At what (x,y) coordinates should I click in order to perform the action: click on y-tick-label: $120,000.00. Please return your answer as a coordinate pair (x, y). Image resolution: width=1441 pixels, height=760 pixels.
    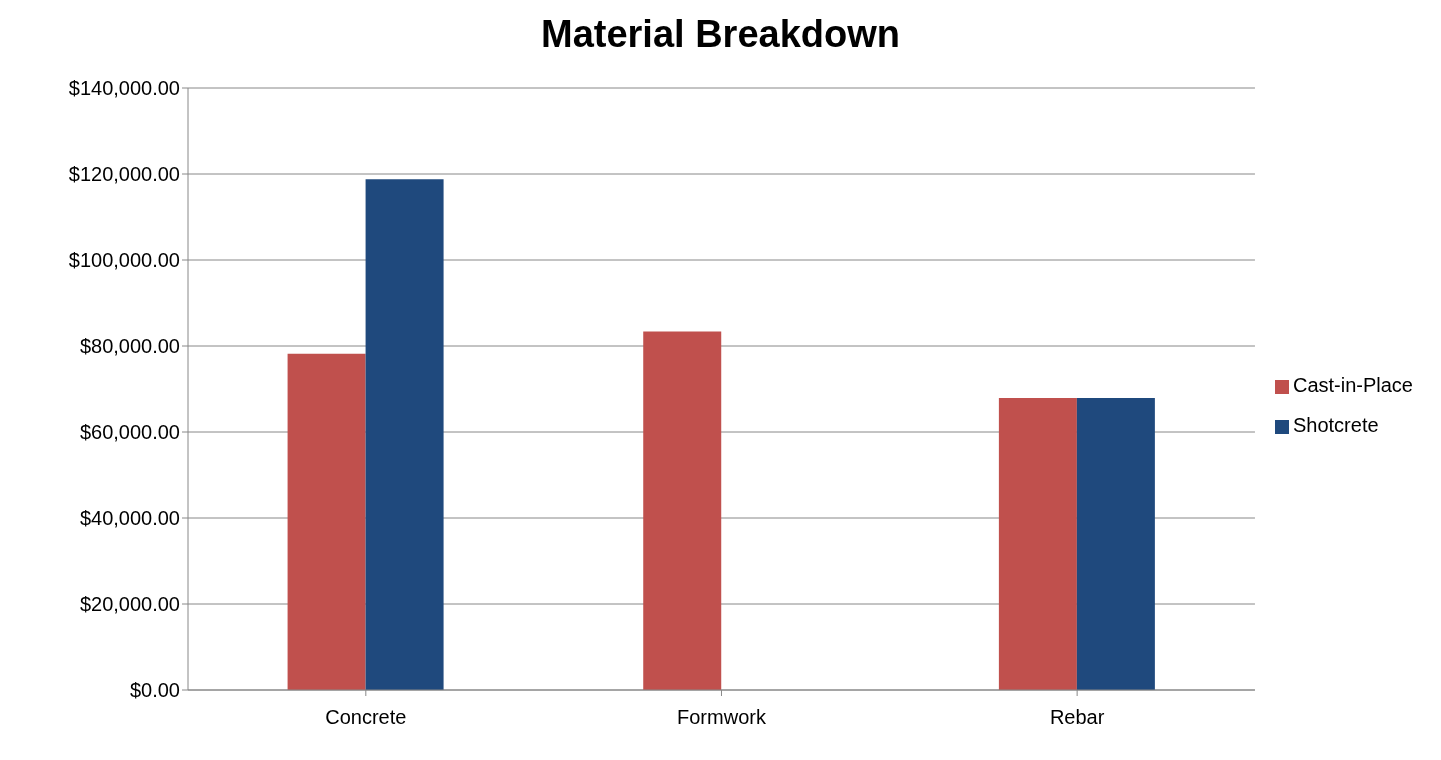
    Looking at the image, I should click on (124, 174).